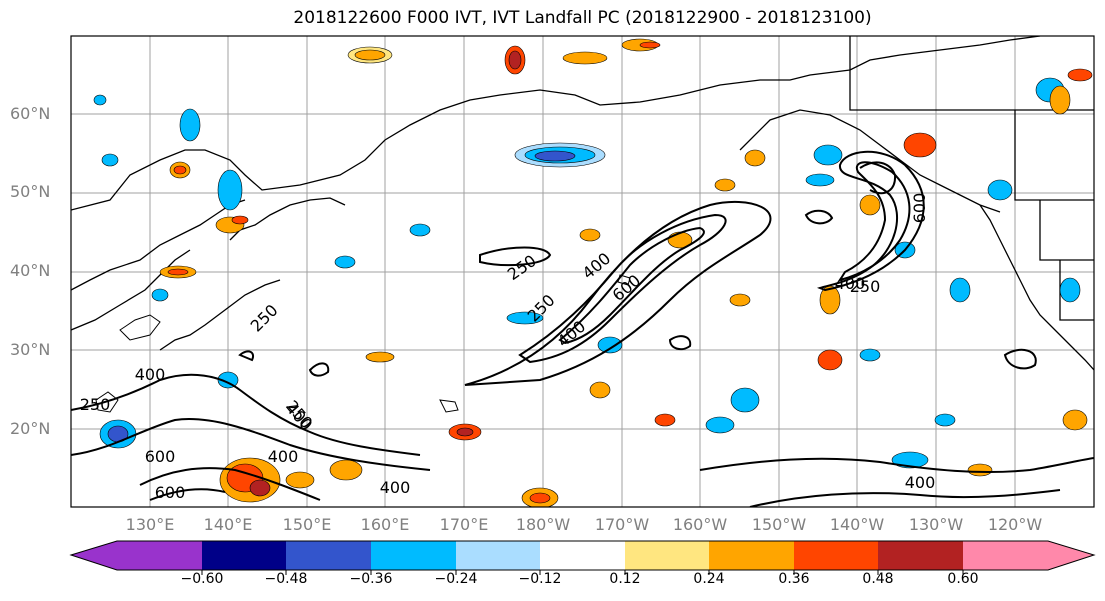 This screenshot has height=601, width=1105. I want to click on colorbar-tick: −0.60, so click(202, 579).